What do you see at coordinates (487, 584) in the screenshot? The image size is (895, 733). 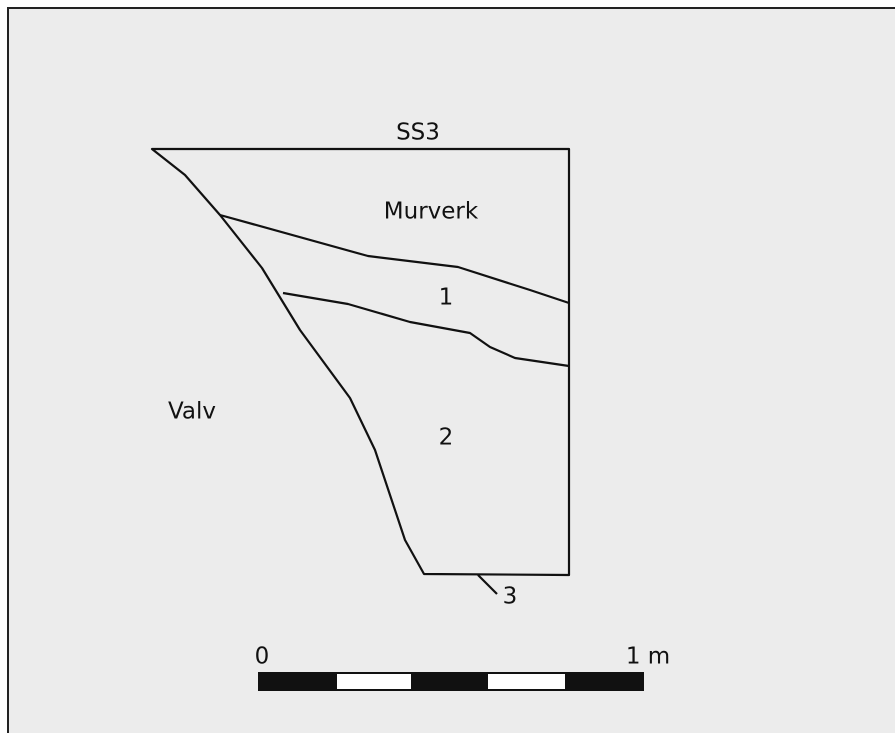 I see `leader-line` at bounding box center [487, 584].